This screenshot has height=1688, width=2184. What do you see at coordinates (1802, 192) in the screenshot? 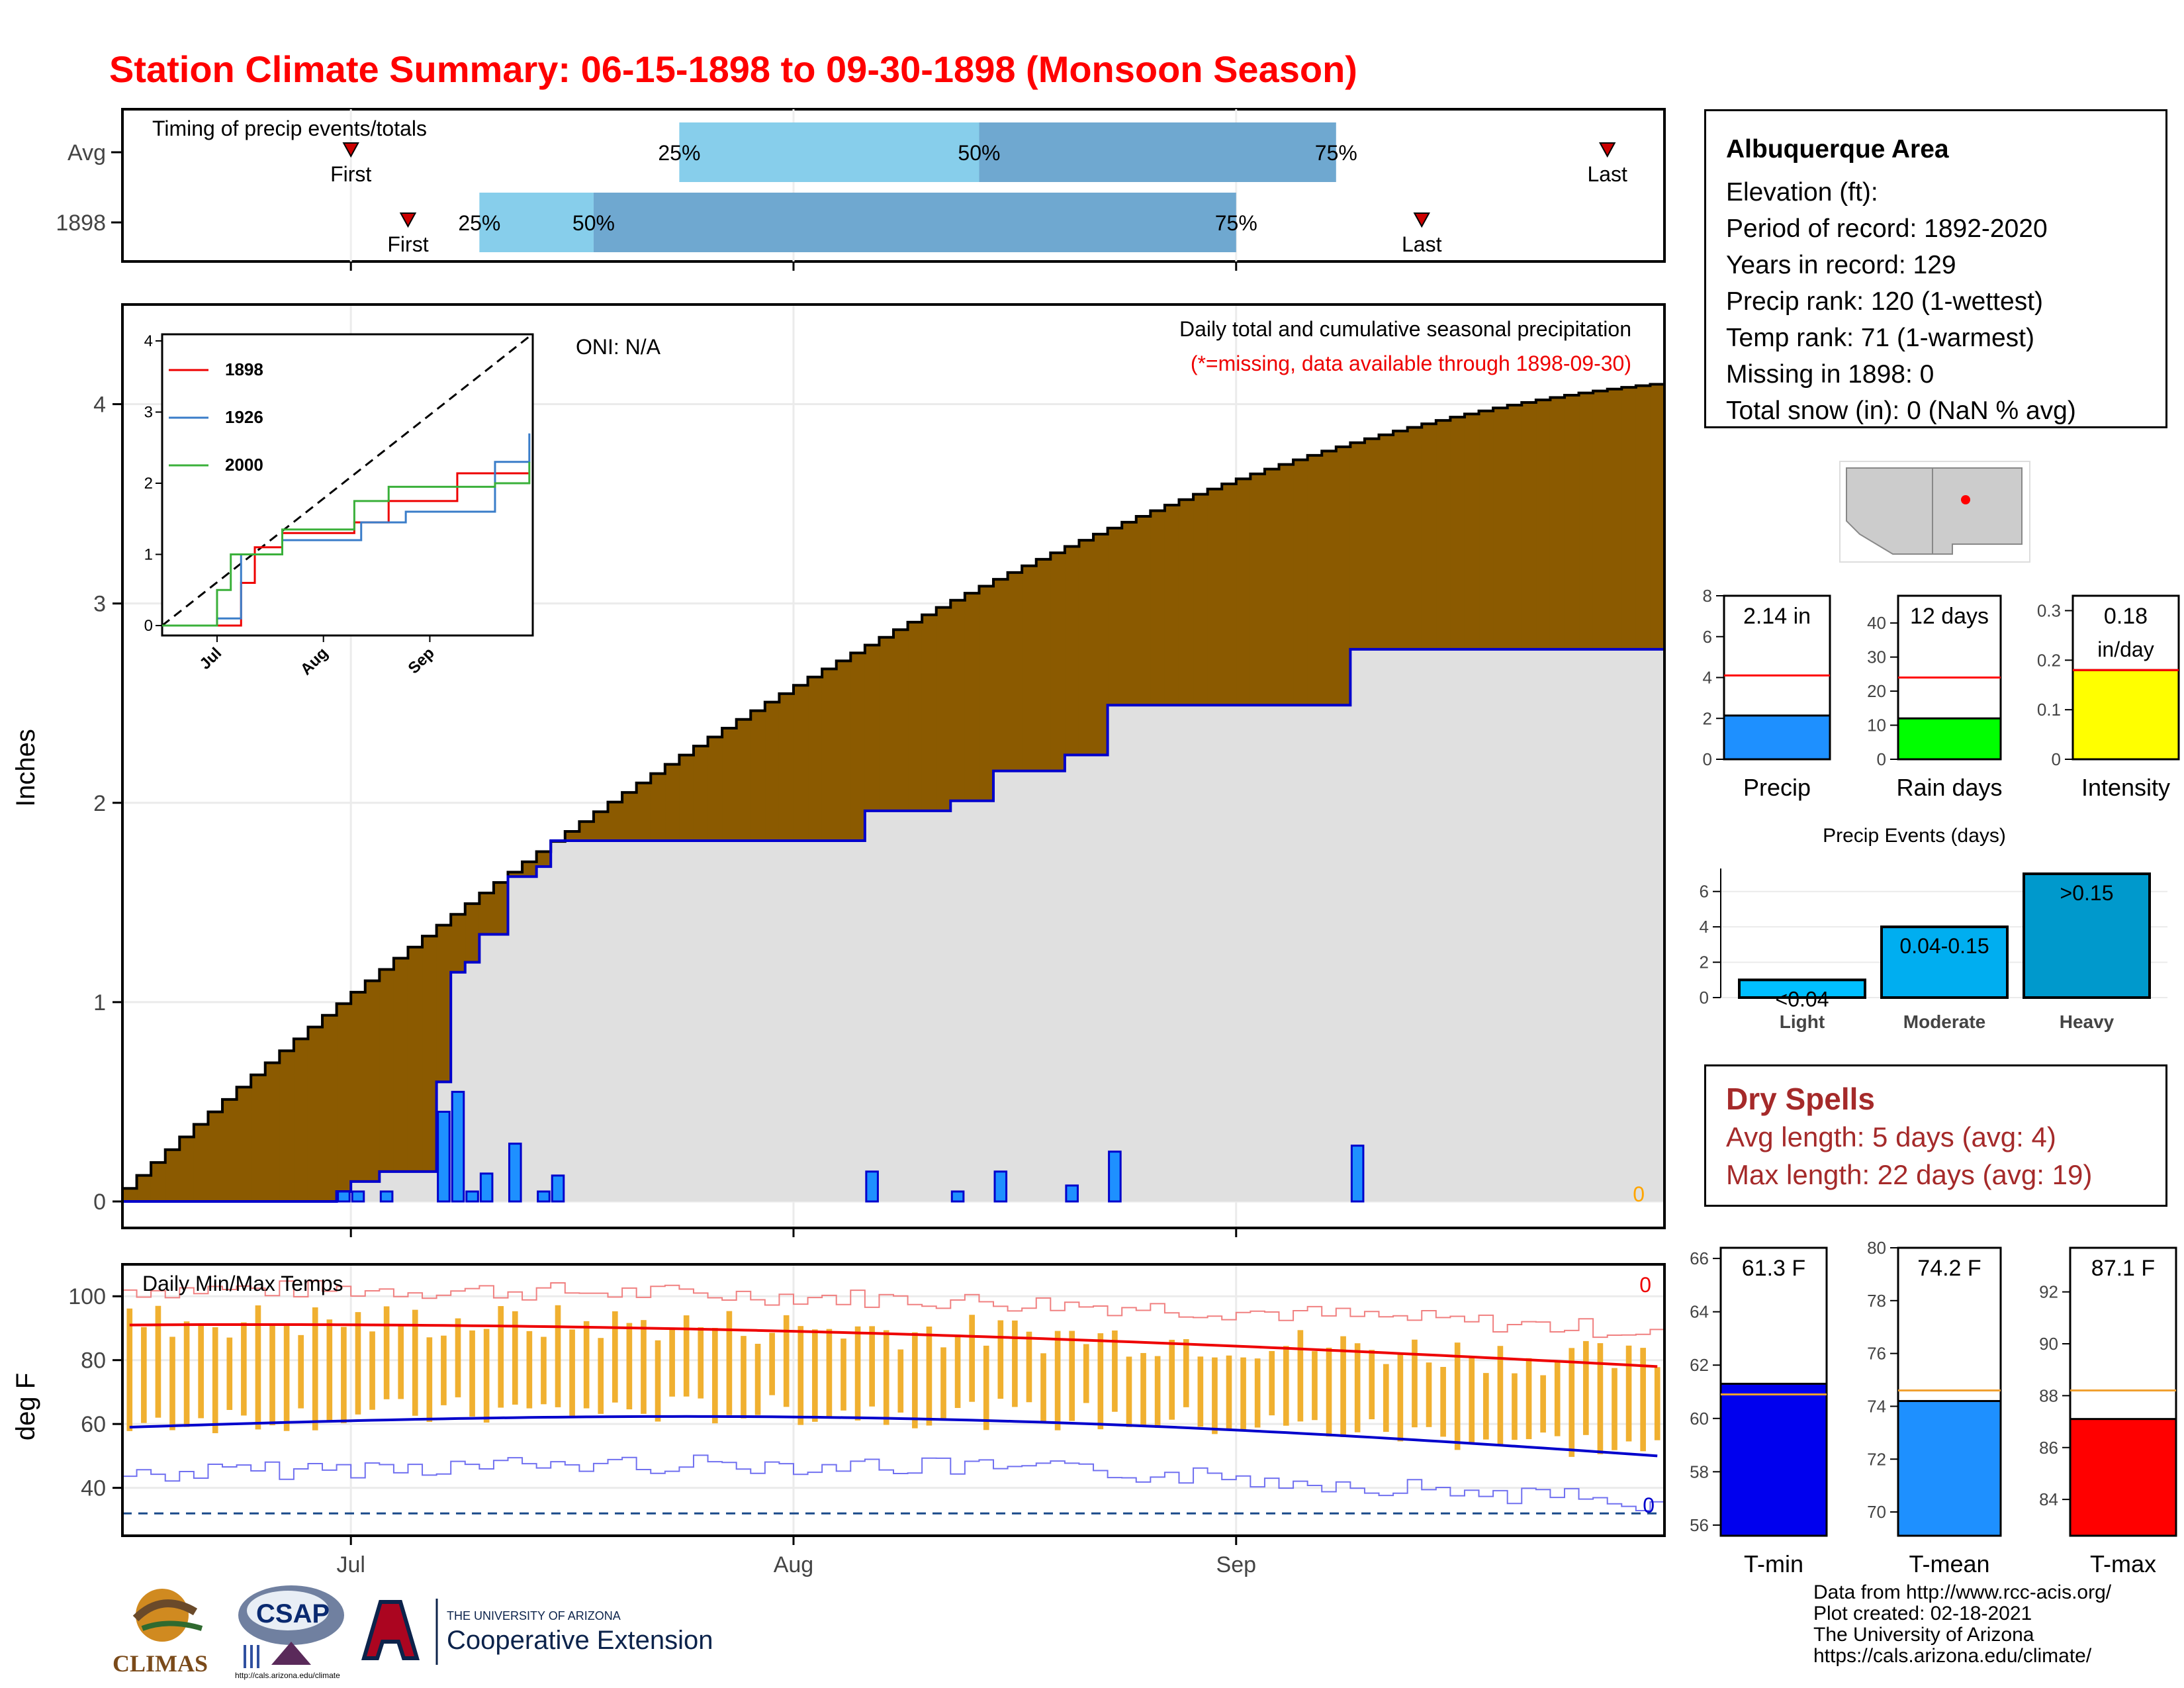
I see `station-elevation: Elevation (ft):` at bounding box center [1802, 192].